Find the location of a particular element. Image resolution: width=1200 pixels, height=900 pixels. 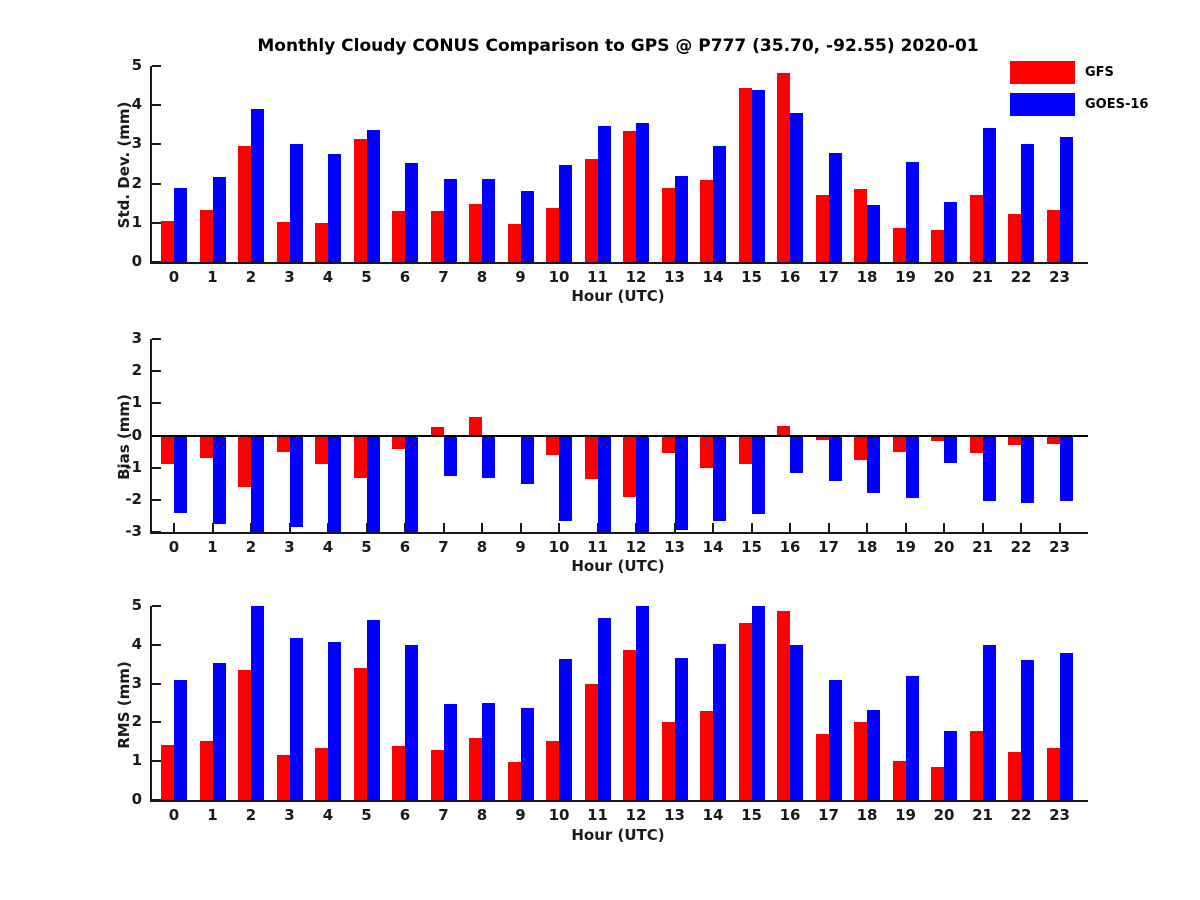

bar-gfs-h4 is located at coordinates (321, 450).